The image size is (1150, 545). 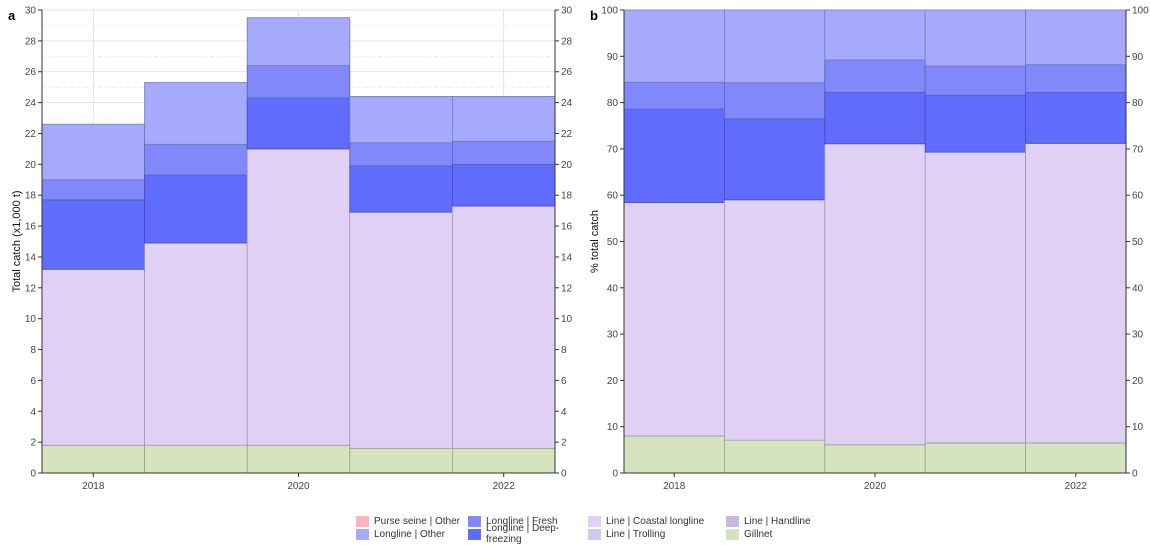 I want to click on x-tick-label: 2018, so click(x=93, y=486).